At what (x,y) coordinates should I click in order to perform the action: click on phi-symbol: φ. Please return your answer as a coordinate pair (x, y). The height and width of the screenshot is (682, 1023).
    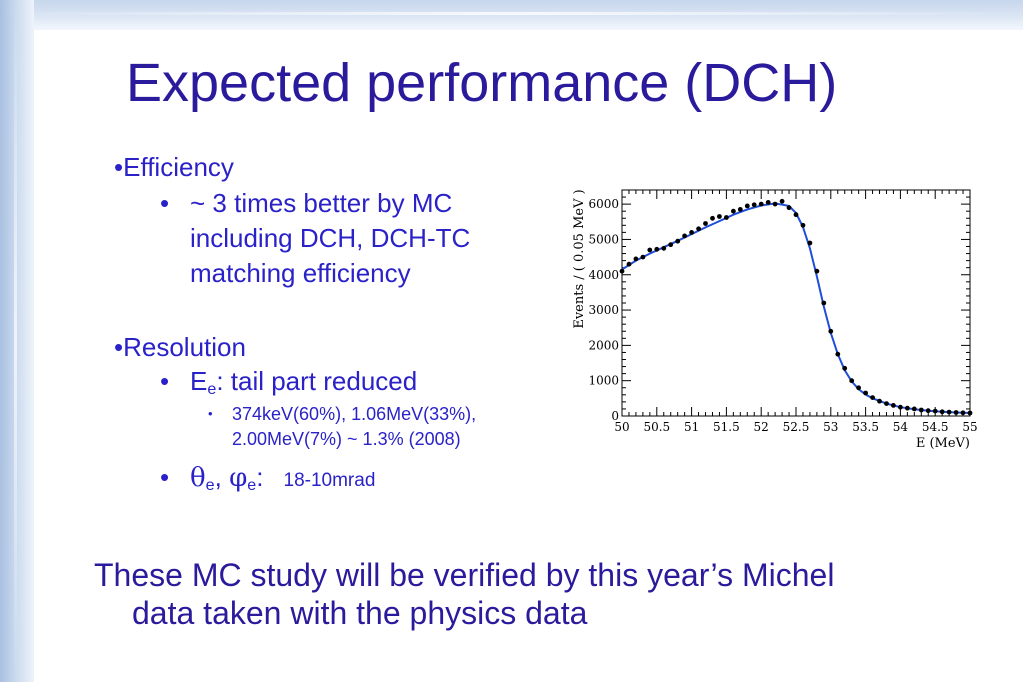
    Looking at the image, I should click on (238, 478).